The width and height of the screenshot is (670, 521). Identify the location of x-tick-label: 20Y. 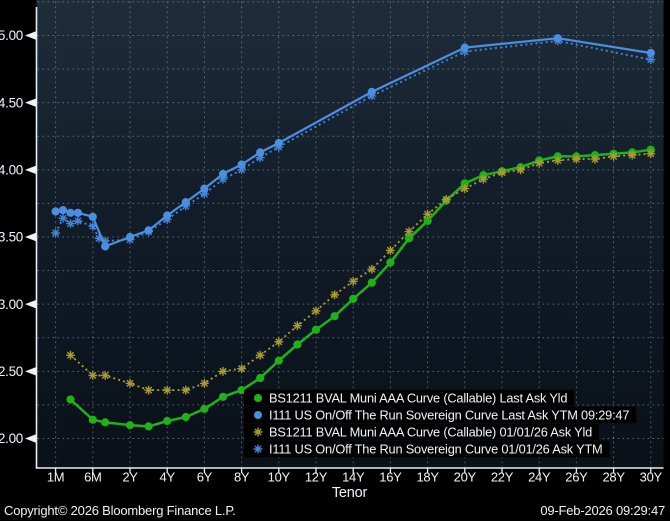
(465, 477).